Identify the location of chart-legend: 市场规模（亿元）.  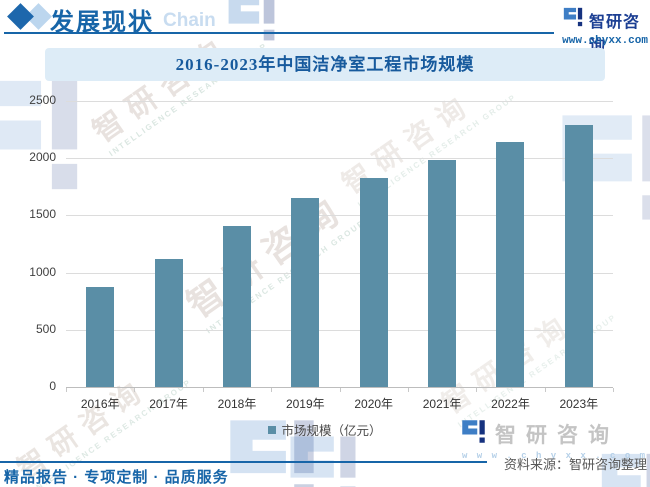
(325, 429).